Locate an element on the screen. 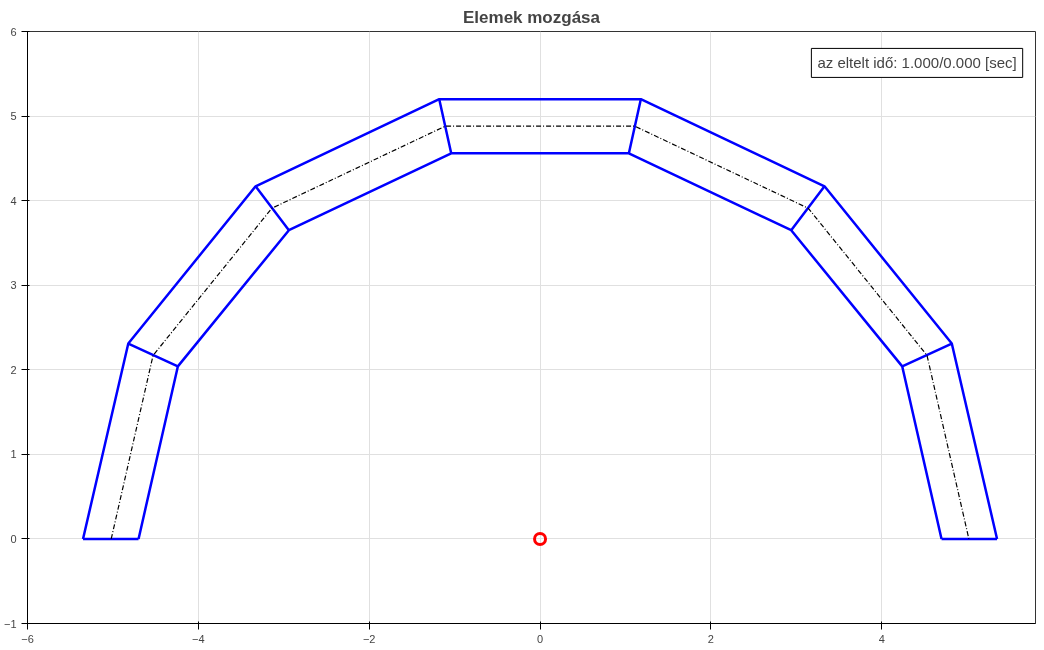  y-tick-label: 1 is located at coordinates (13, 454).